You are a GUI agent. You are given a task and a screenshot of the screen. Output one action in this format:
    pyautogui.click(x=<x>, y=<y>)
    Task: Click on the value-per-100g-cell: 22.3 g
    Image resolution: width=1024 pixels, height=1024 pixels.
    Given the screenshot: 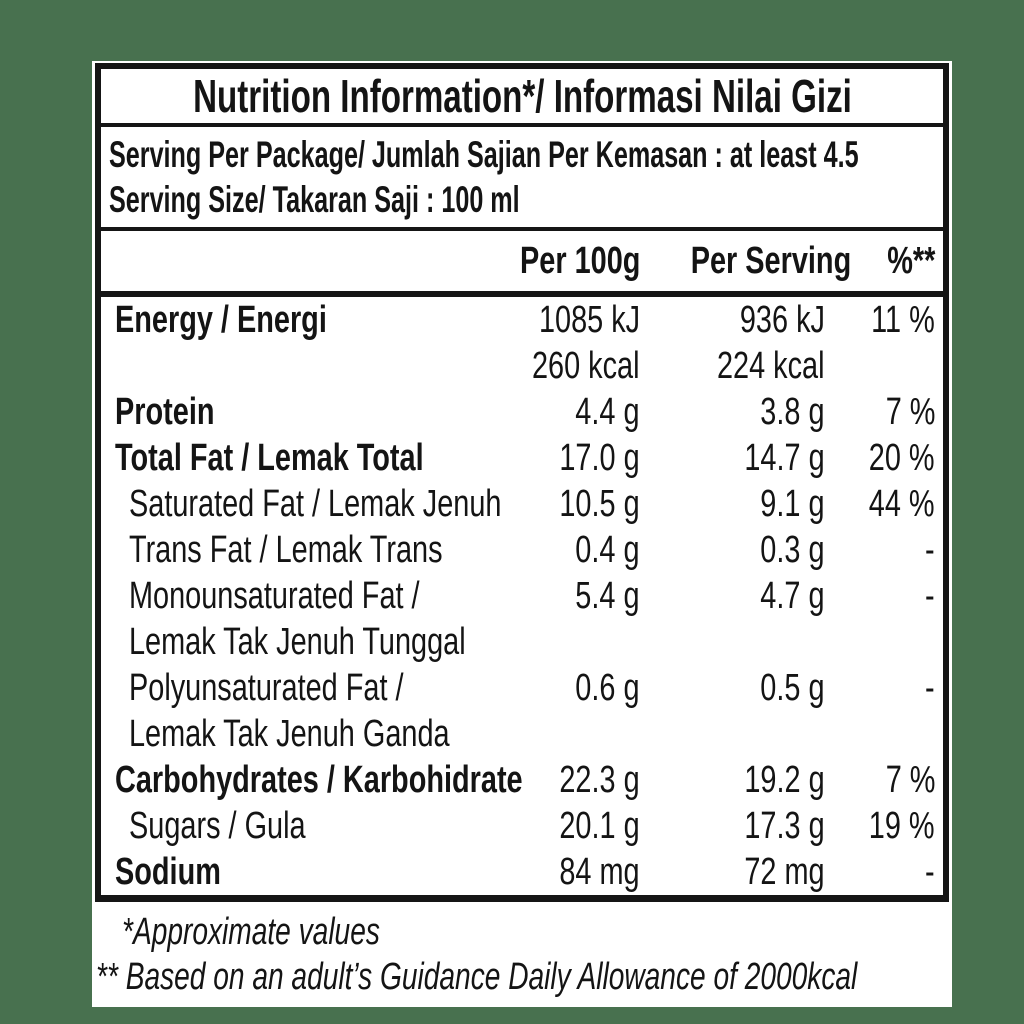 What is the action you would take?
    pyautogui.click(x=557, y=780)
    